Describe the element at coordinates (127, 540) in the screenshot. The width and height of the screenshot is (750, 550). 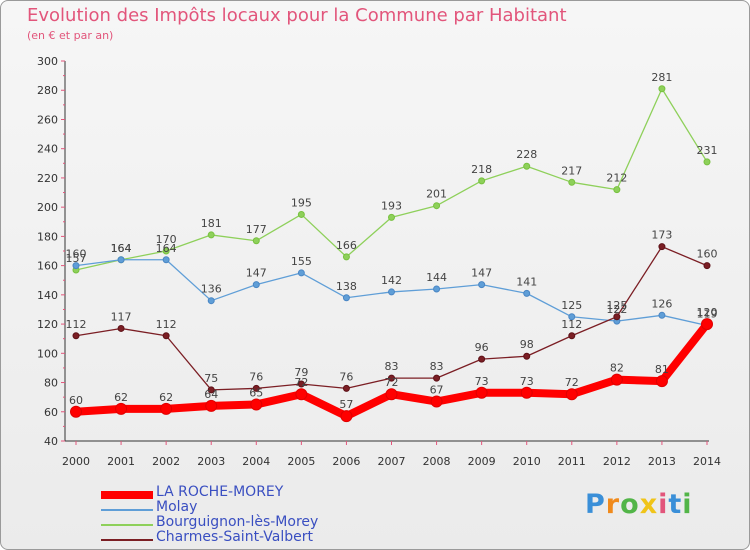
I see `legend-swatch-charmes` at that location.